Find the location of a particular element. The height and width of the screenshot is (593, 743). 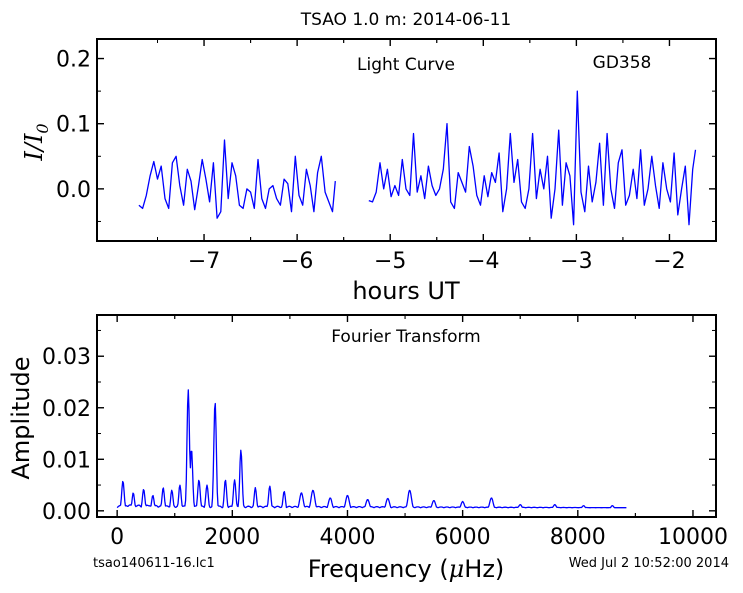

x-tick-label: 6000 is located at coordinates (463, 537).